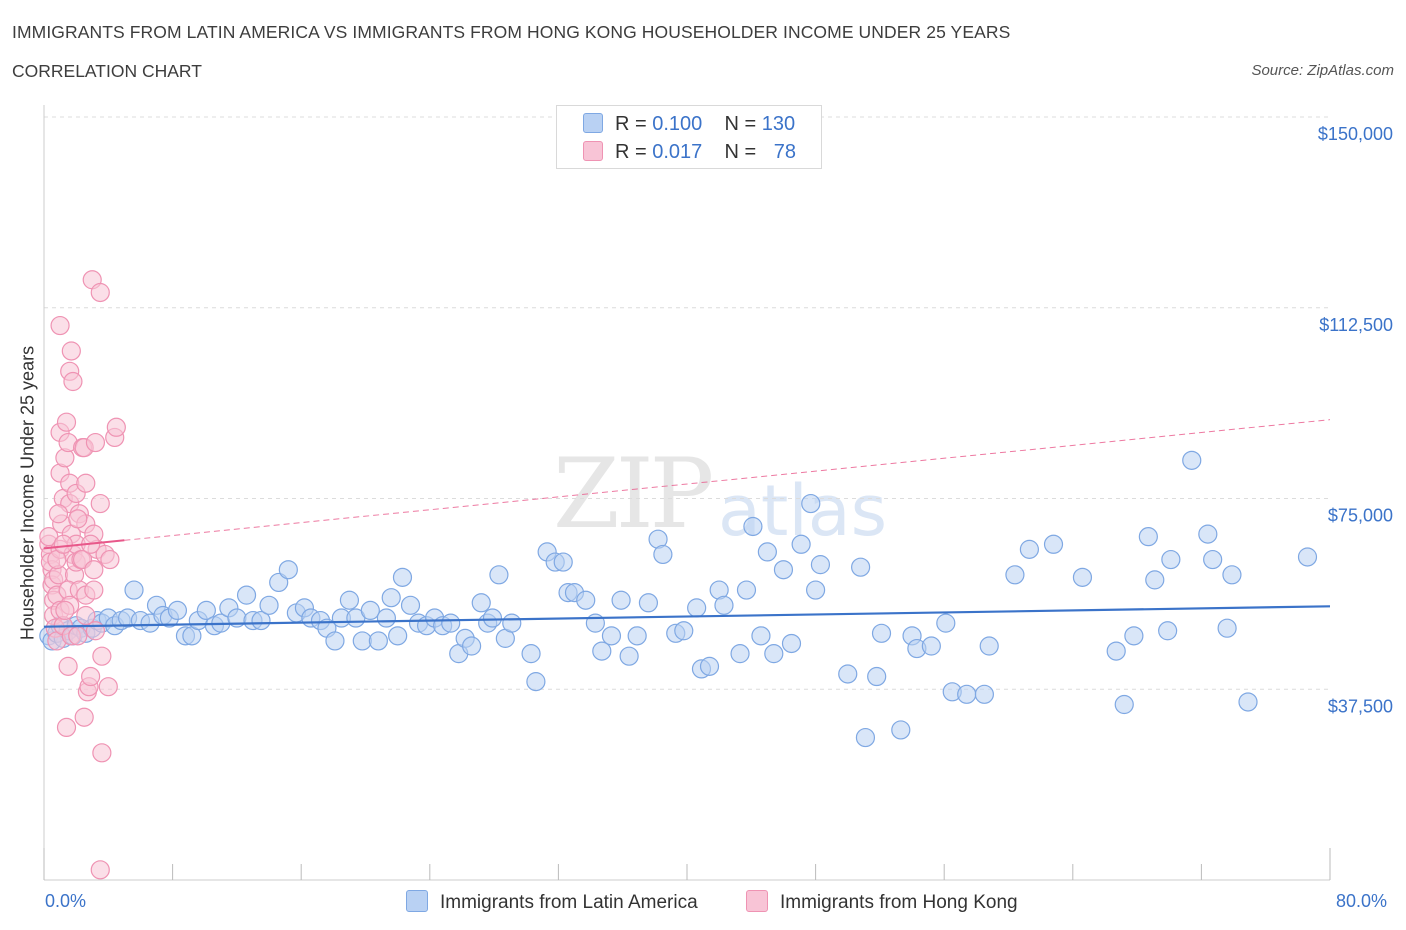  Describe the element at coordinates (1360, 516) in the screenshot. I see `y-tick-label: $75,000` at that location.